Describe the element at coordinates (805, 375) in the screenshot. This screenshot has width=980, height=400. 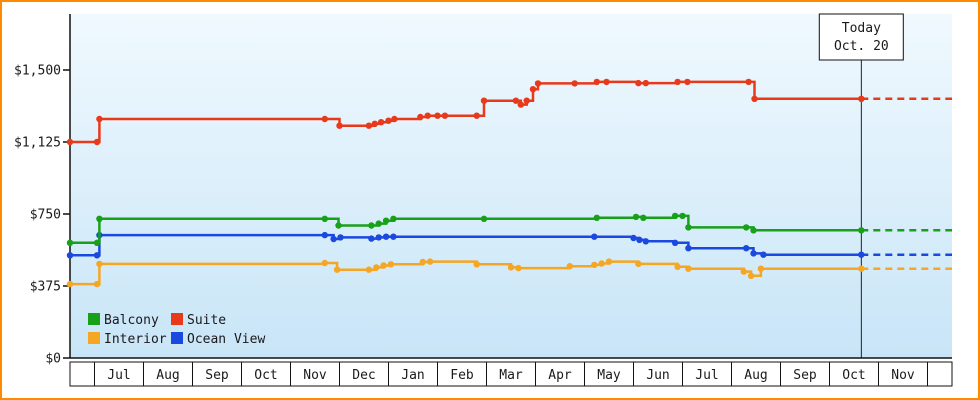
I see `month-label: Sep` at that location.